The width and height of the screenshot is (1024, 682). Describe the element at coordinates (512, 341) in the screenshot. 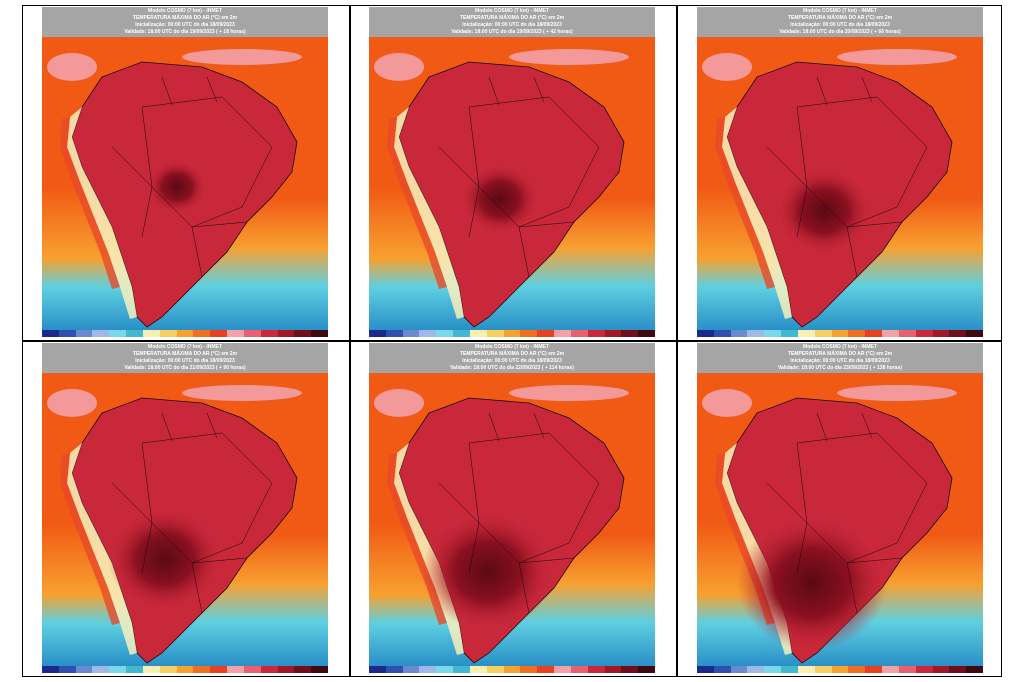

I see `grid-divider-horizontal` at that location.